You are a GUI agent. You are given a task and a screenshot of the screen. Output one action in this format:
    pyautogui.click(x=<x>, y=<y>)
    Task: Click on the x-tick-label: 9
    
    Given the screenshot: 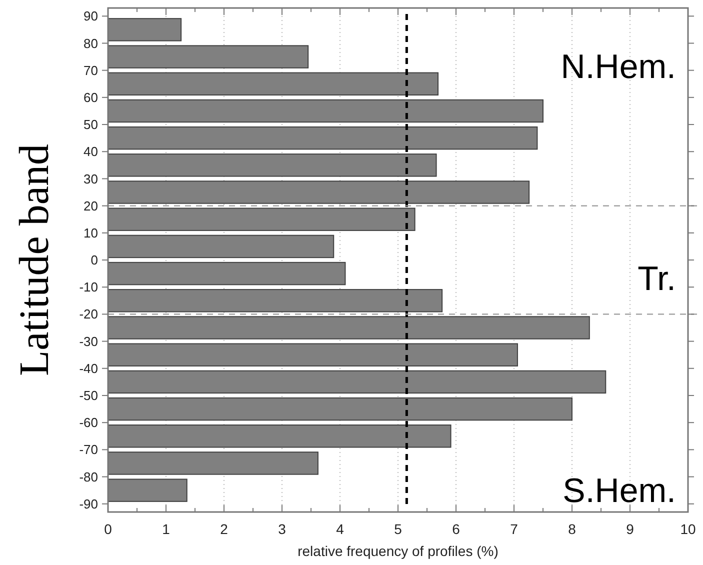 What is the action you would take?
    pyautogui.click(x=630, y=529)
    